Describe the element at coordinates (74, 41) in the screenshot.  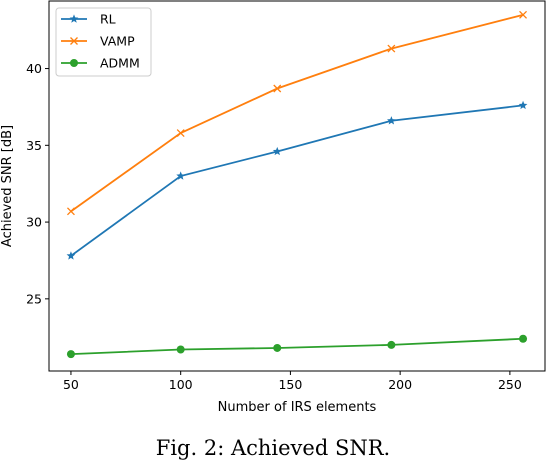
I see `legend-vamp-marker` at that location.